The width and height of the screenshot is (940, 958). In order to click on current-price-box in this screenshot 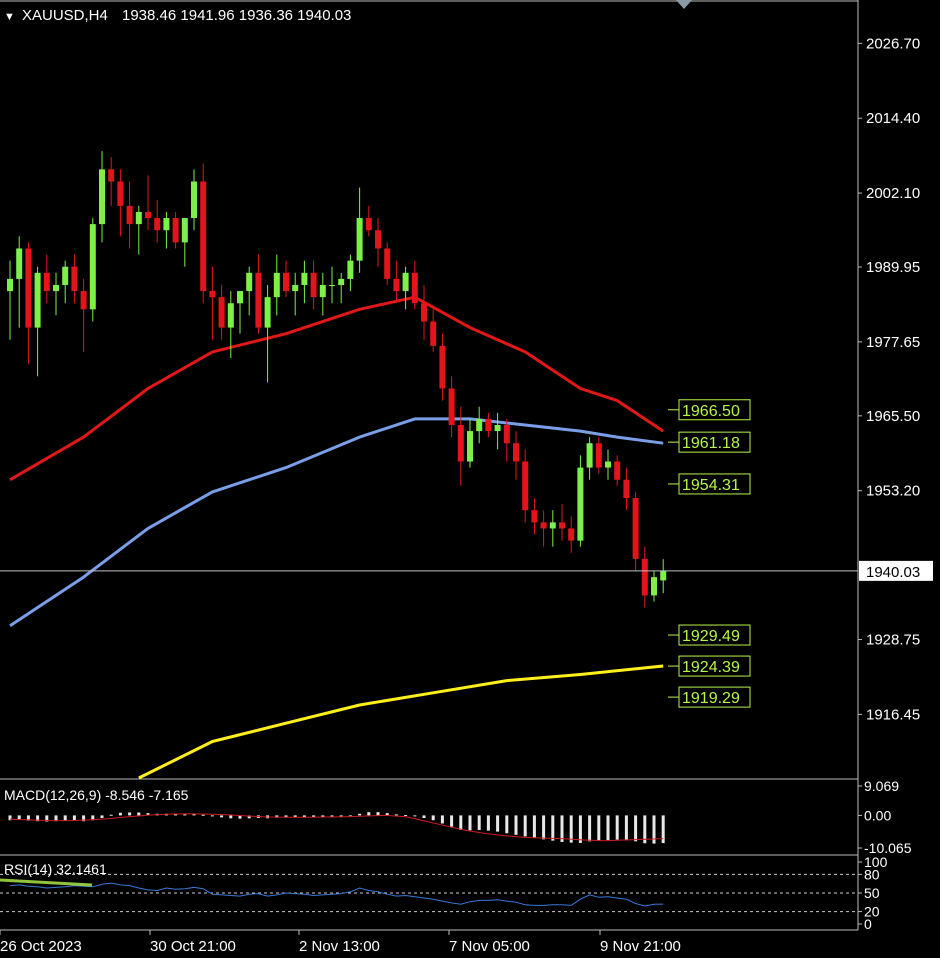, I will do `click(896, 570)`.